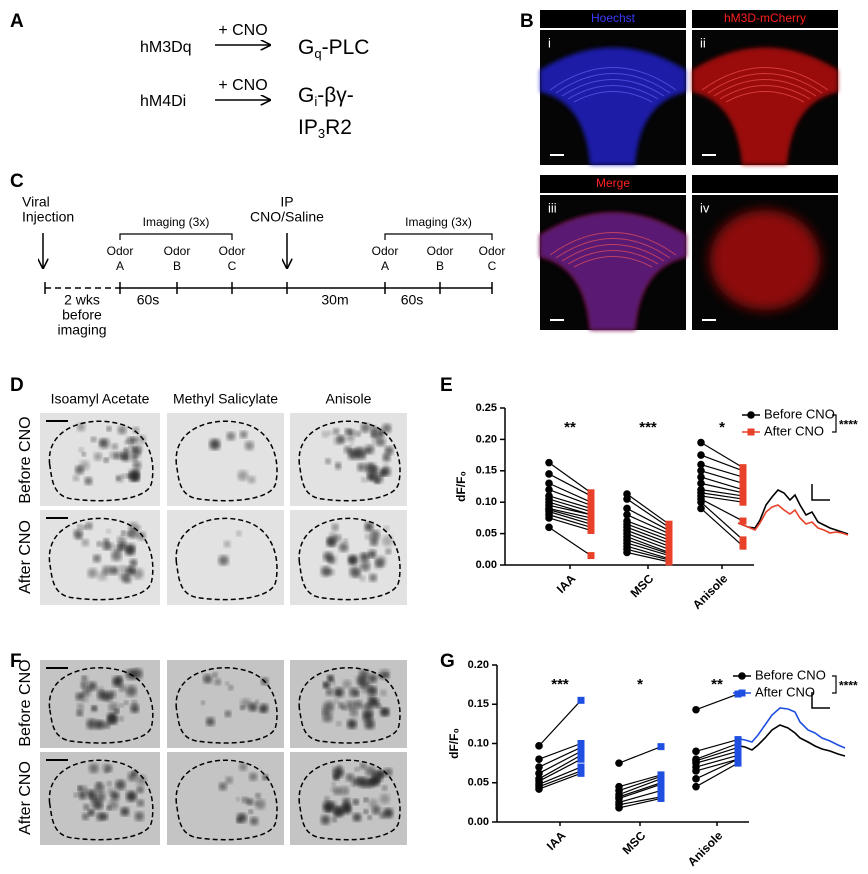  I want to click on treatment: CNO/Saline, so click(287, 217).